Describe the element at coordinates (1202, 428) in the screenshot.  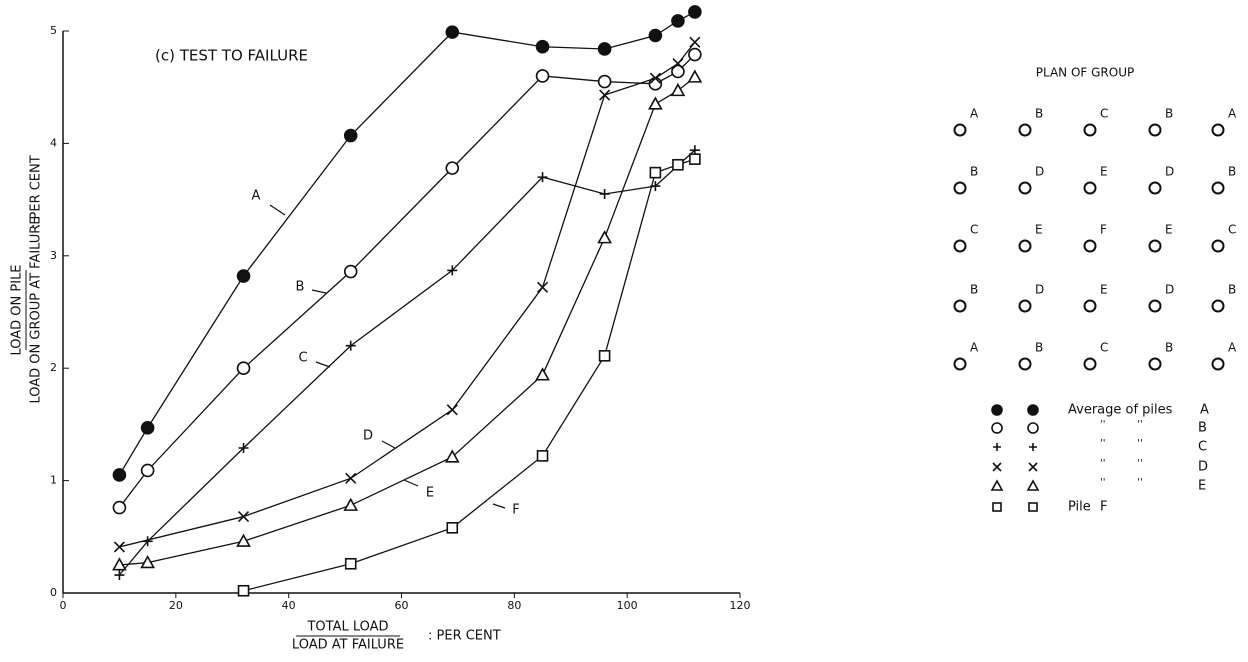
I see `legend-label: B` at that location.